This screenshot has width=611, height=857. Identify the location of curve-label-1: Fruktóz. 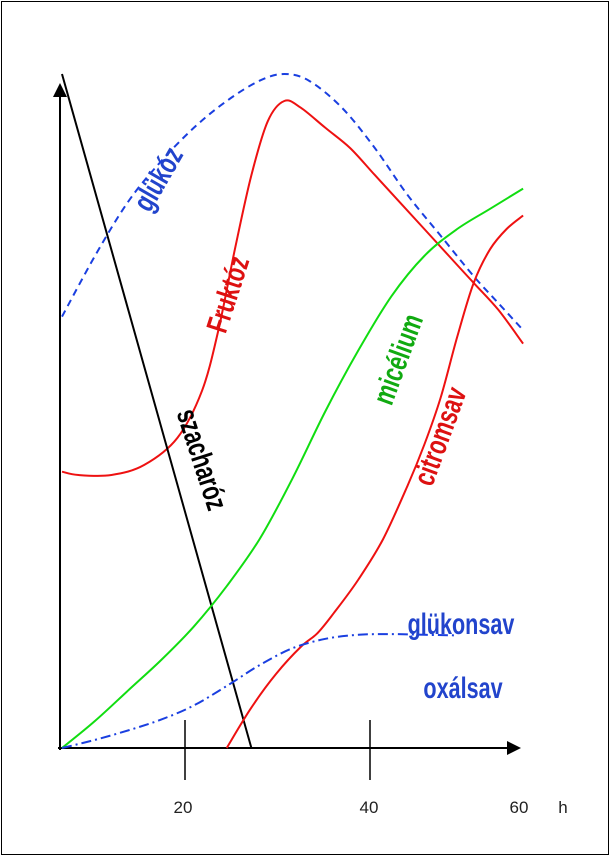
(227, 294).